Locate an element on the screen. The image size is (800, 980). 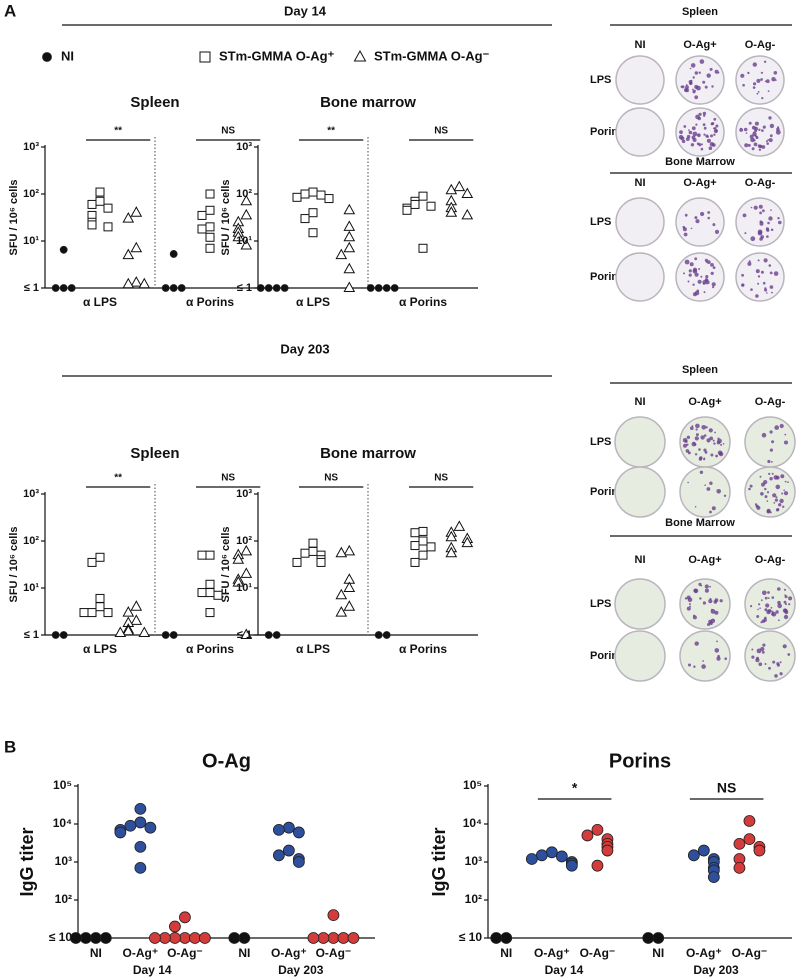
y-tick-label: ≤ 1 is located at coordinates (31, 288).